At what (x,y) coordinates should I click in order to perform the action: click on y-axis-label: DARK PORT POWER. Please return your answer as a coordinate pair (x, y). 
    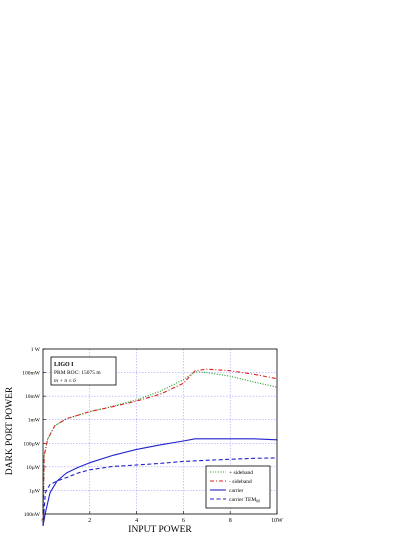
    Looking at the image, I should click on (10, 430).